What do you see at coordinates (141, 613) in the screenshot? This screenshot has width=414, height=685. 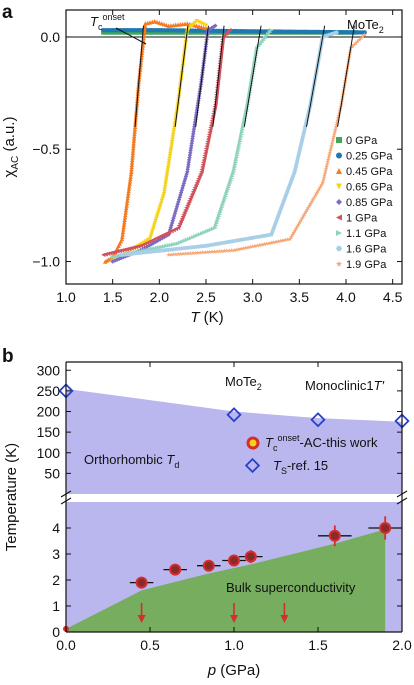 I see `pressure-arrow` at bounding box center [141, 613].